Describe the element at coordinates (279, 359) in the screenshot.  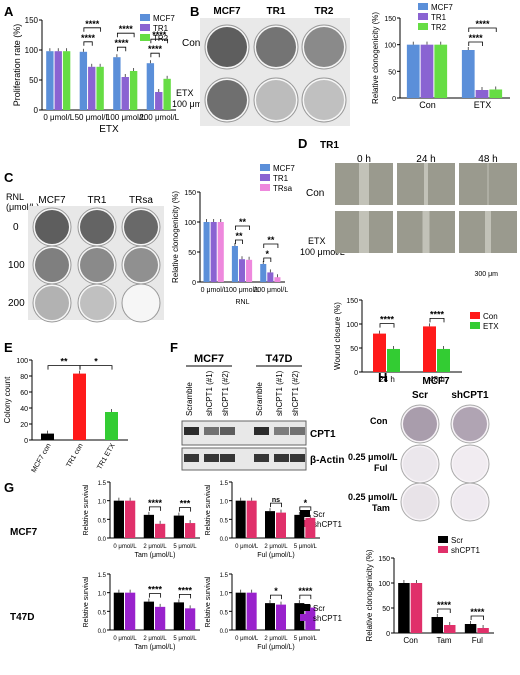
I see `f-group-t47d: T47D` at that location.